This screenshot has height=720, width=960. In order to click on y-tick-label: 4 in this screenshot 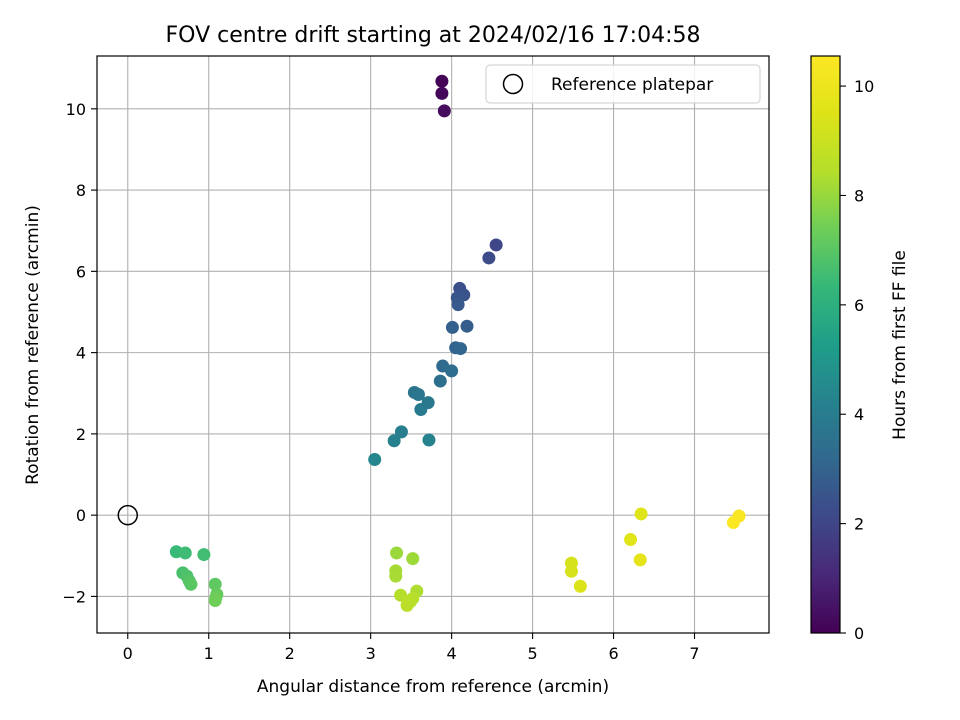, I will do `click(81, 353)`.